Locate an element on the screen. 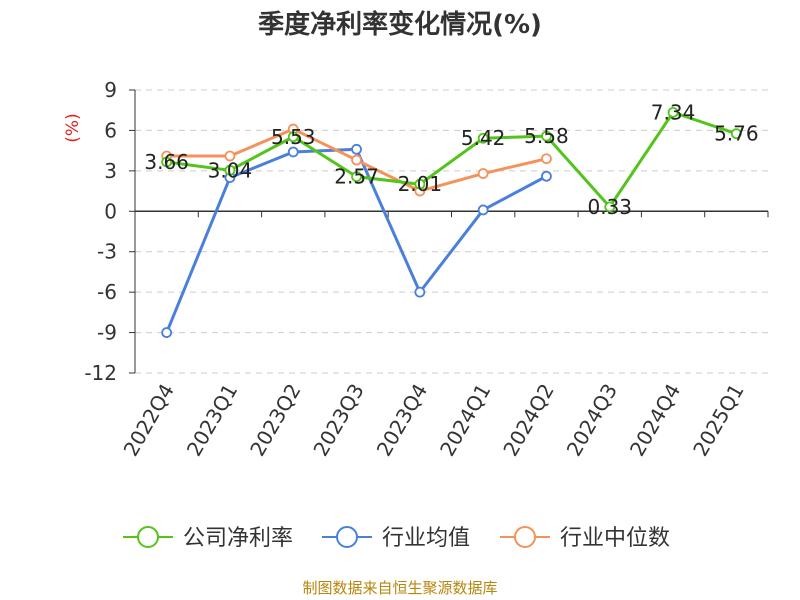 This screenshot has width=800, height=600. legend: 公司净利率 行业均值 行业中位数 is located at coordinates (396, 538).